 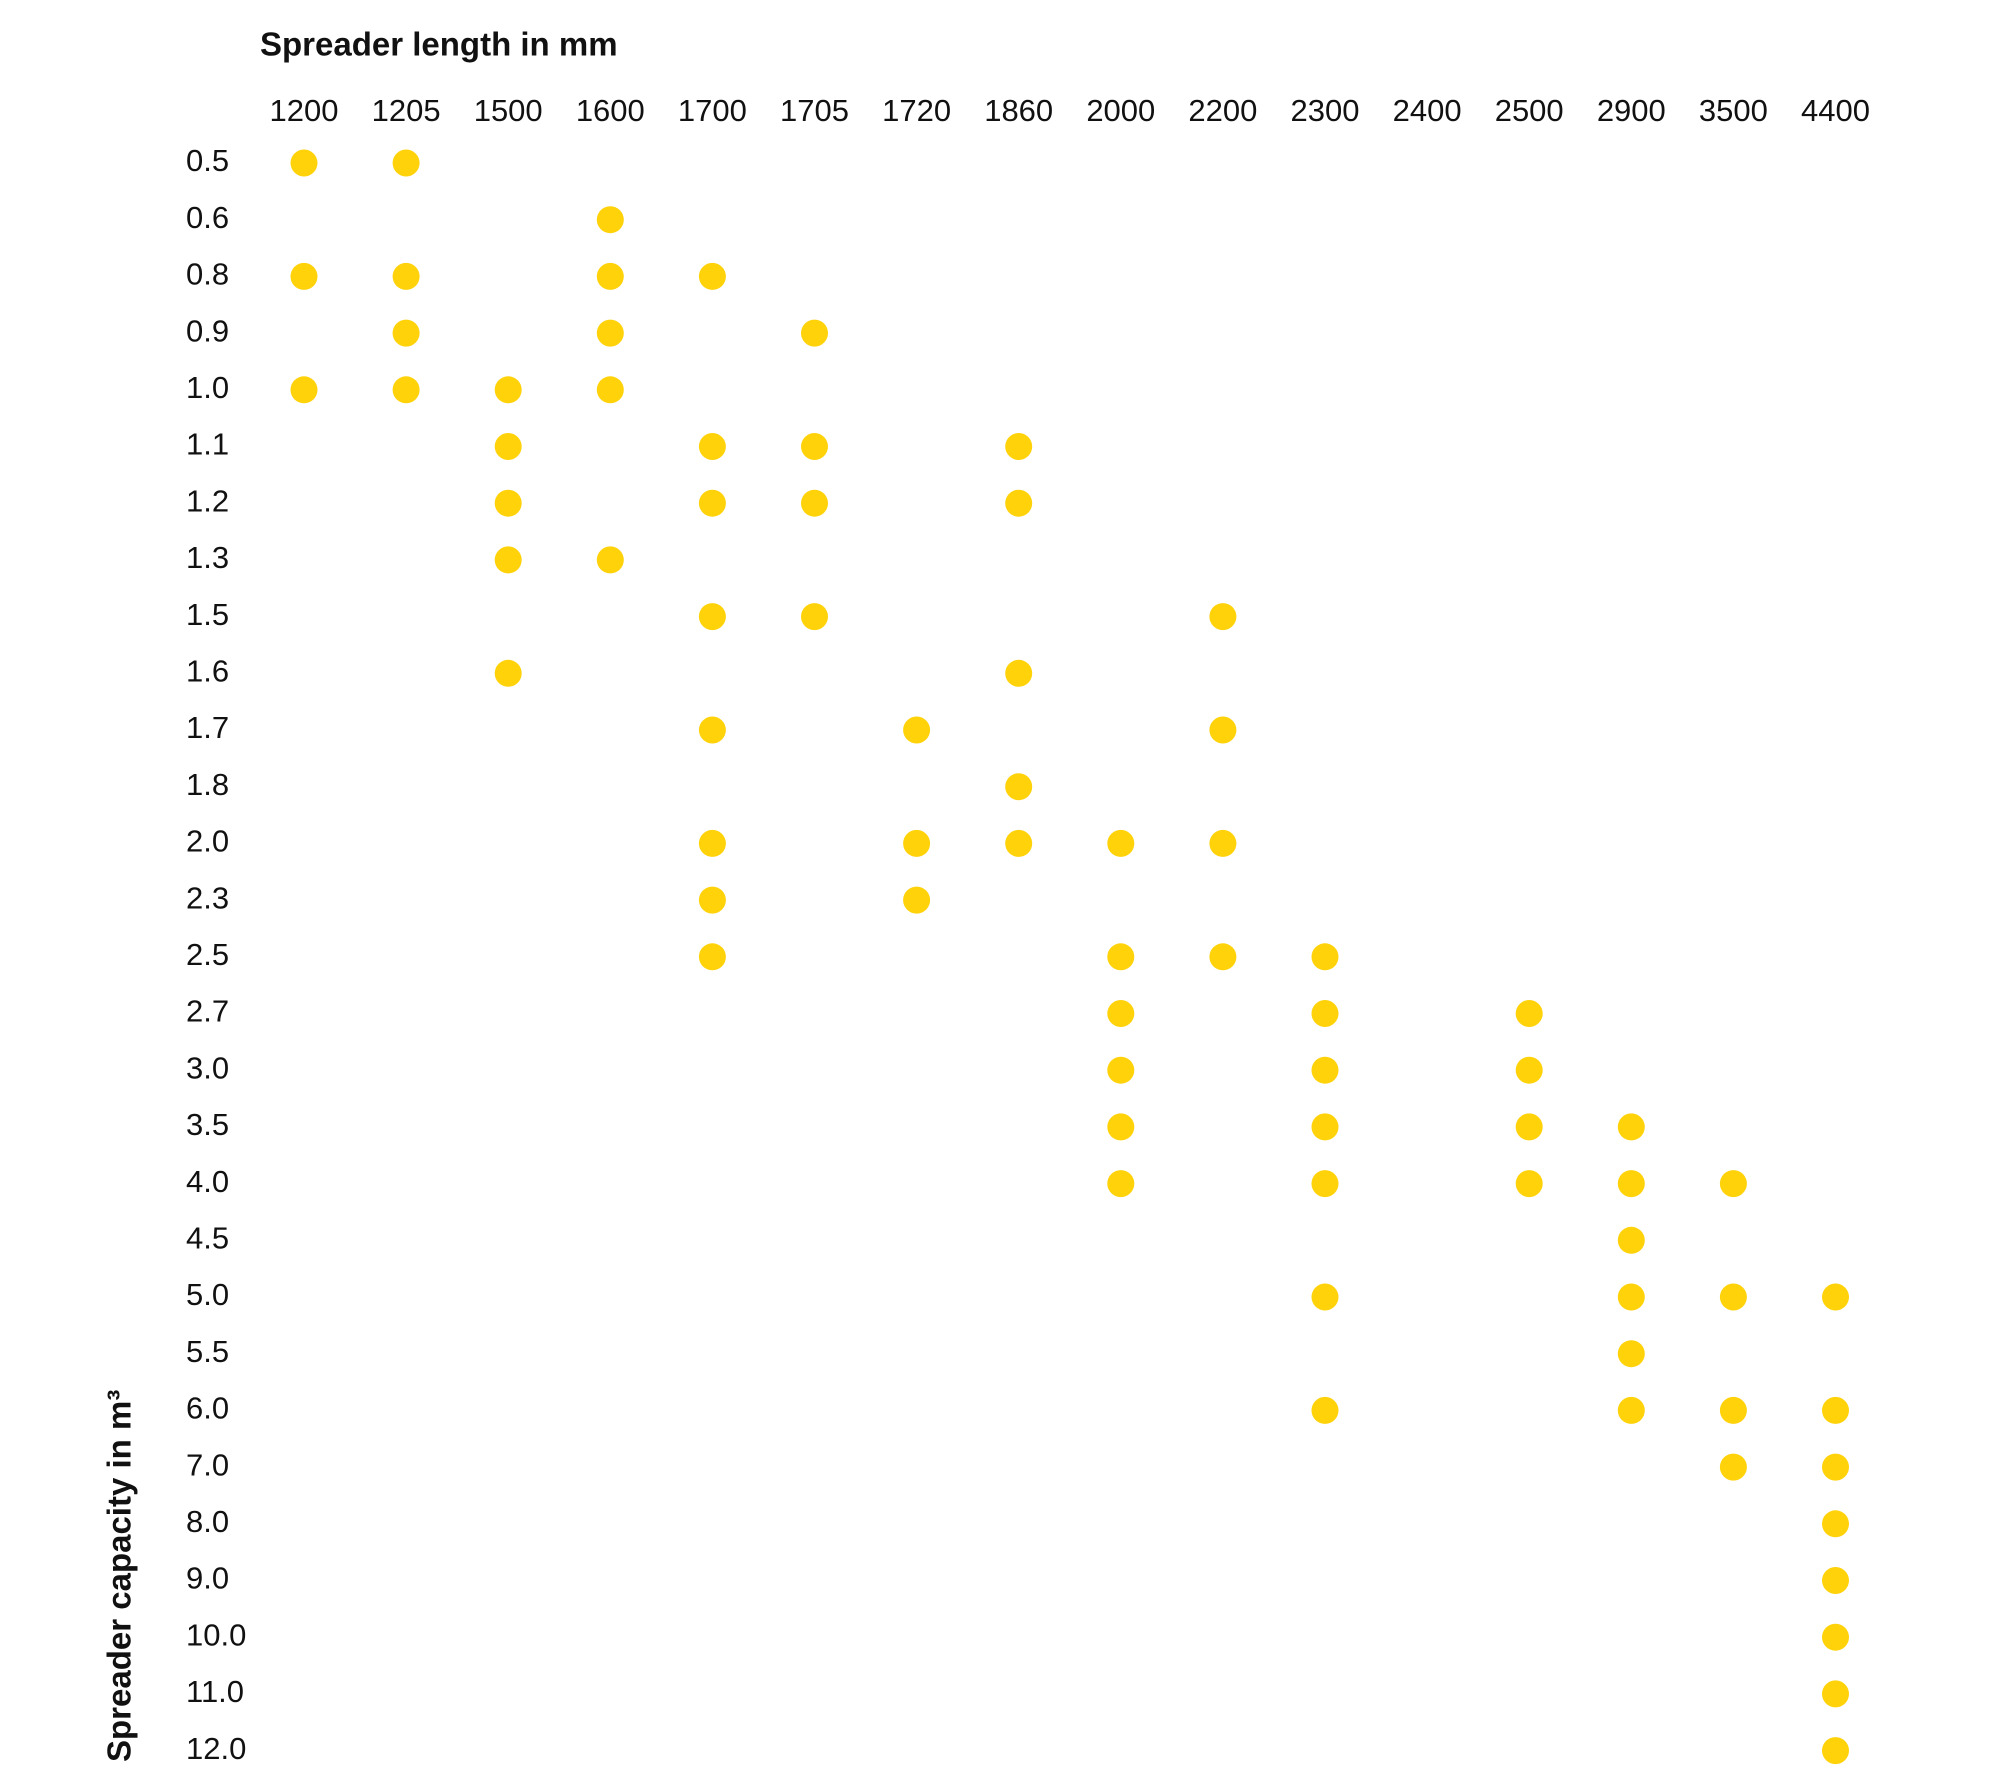 What do you see at coordinates (207, 1351) in the screenshot?
I see `y-tick-label: 5.5` at bounding box center [207, 1351].